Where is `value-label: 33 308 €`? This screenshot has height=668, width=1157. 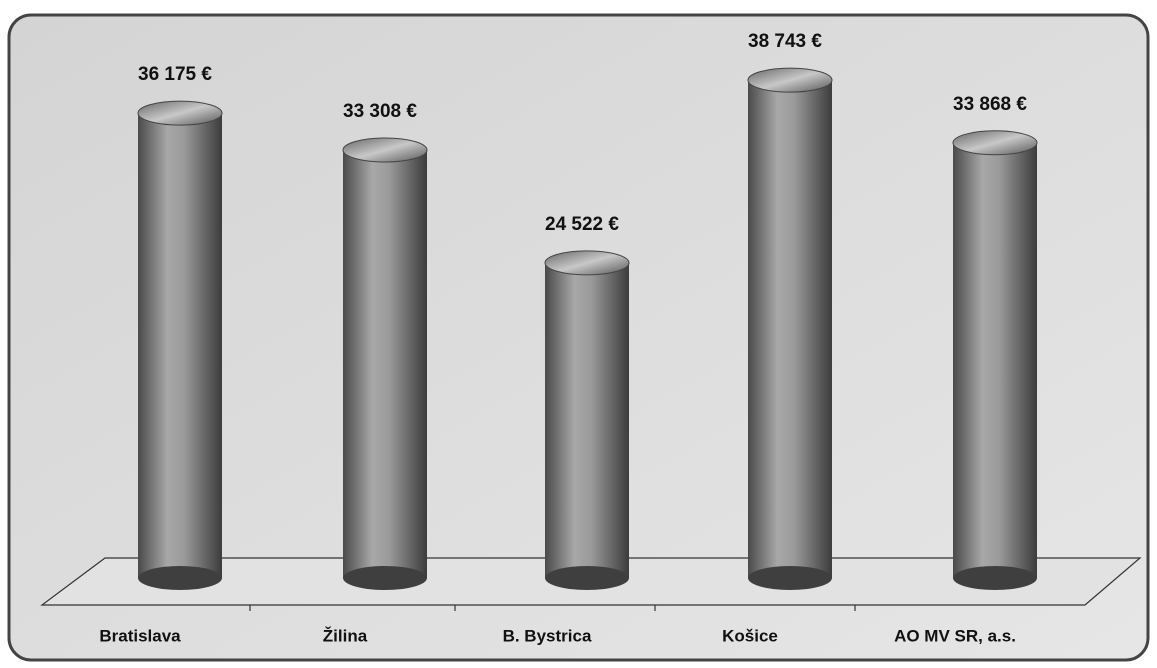 value-label: 33 308 € is located at coordinates (380, 111).